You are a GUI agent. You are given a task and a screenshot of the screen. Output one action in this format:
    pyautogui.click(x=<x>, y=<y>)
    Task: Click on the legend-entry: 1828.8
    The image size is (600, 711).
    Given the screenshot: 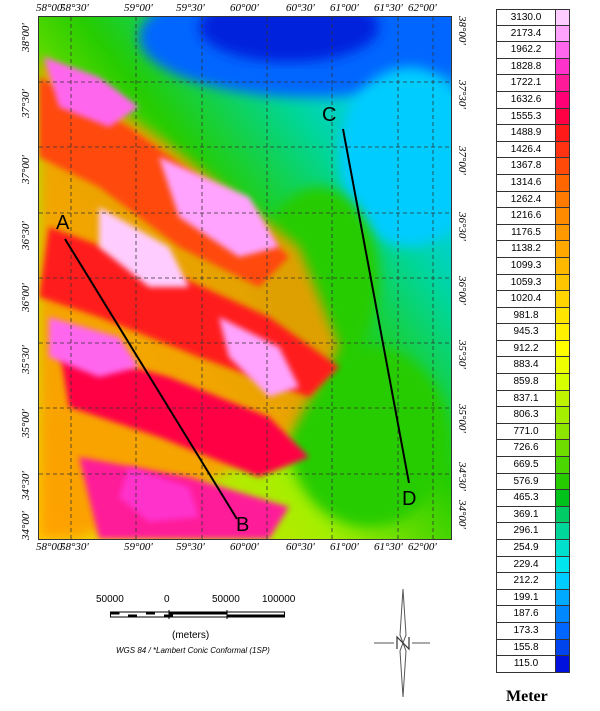 What is the action you would take?
    pyautogui.click(x=533, y=67)
    